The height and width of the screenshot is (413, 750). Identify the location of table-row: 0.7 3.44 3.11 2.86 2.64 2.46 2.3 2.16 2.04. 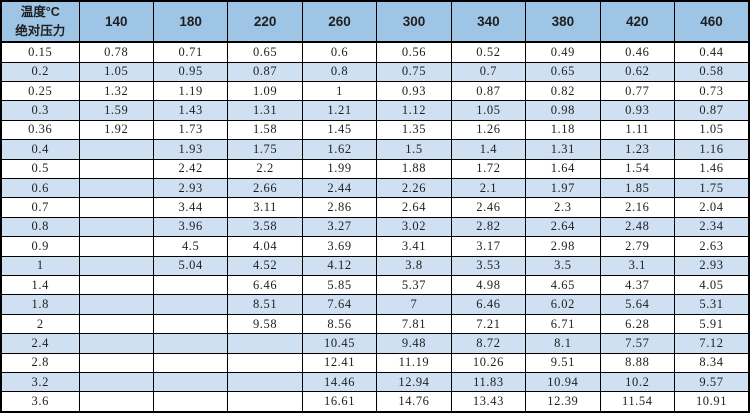
(375, 207).